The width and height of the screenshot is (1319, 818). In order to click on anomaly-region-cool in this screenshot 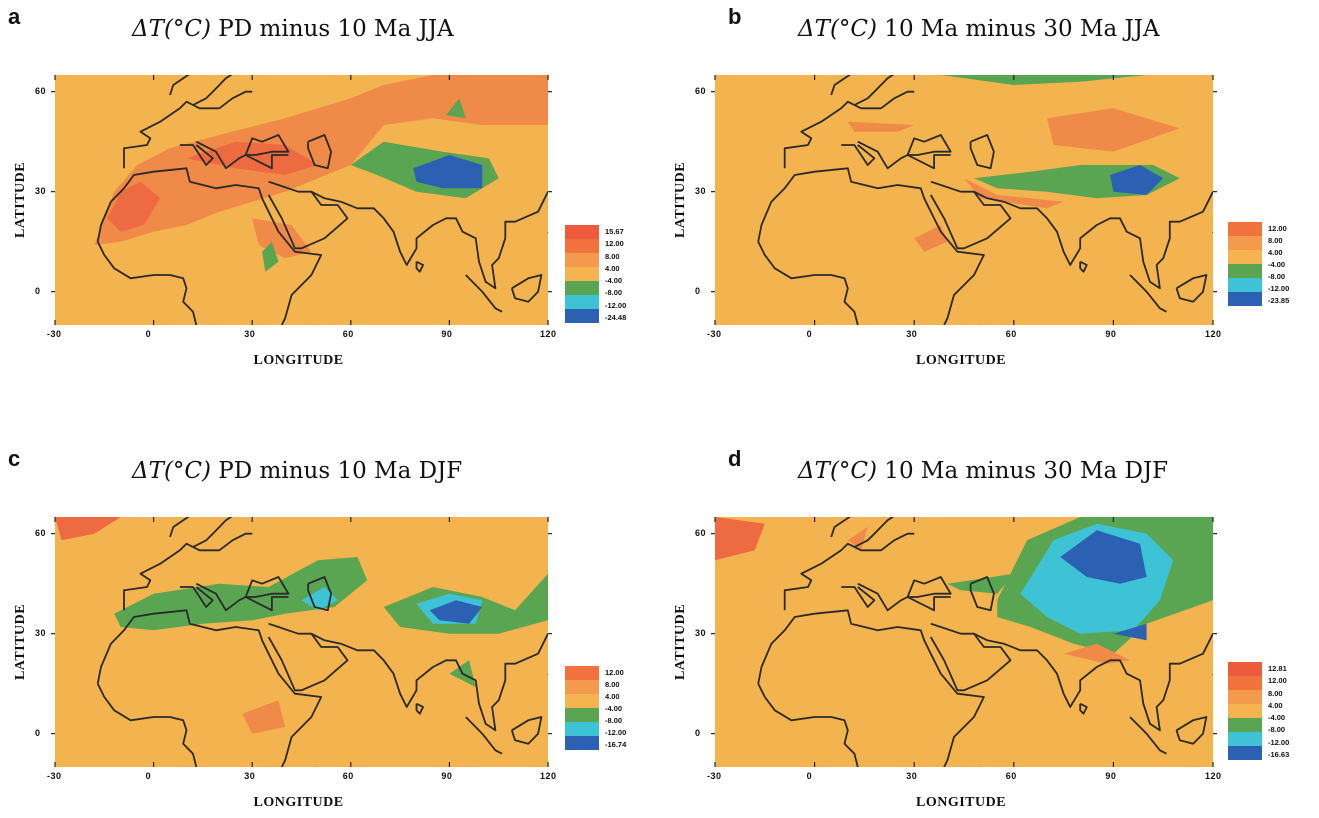, I will do `click(980, 583)`.